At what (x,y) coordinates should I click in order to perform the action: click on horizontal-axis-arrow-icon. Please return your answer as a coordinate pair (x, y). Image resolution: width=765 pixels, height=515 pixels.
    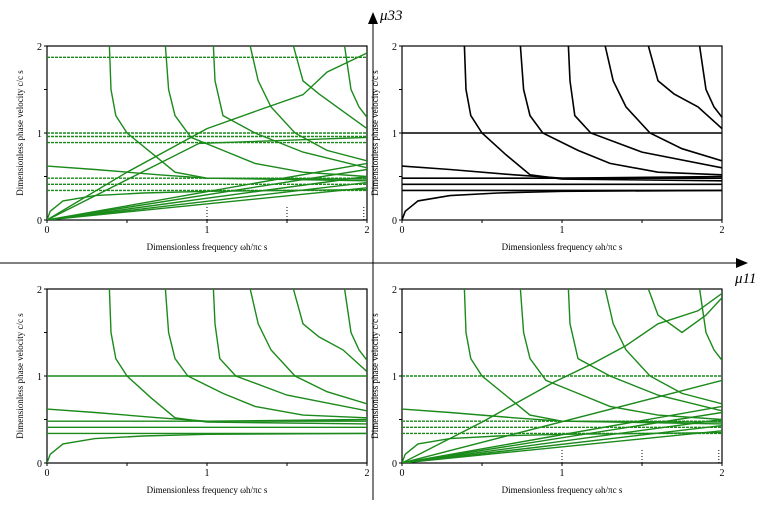
    Looking at the image, I should click on (742, 263).